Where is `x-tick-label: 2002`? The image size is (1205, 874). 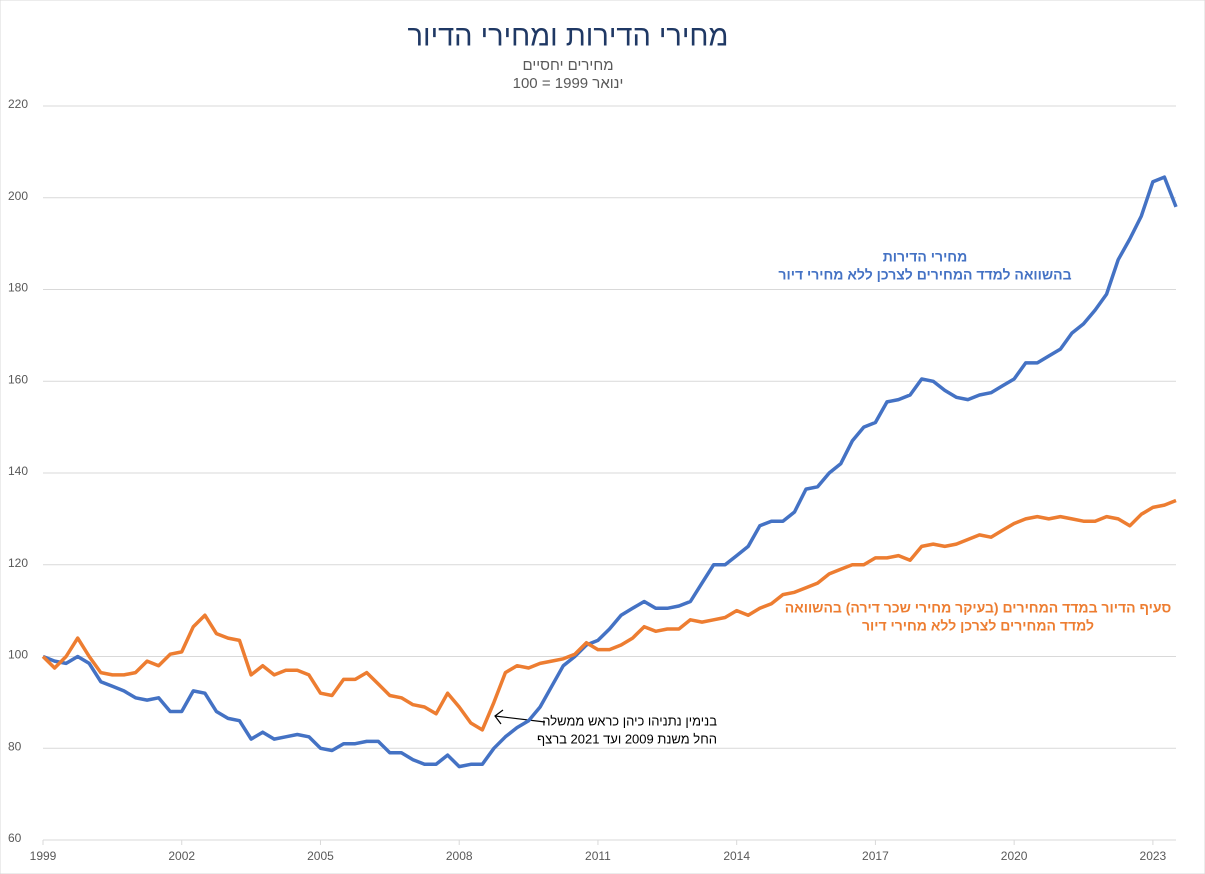
x-tick-label: 2002 is located at coordinates (181, 856).